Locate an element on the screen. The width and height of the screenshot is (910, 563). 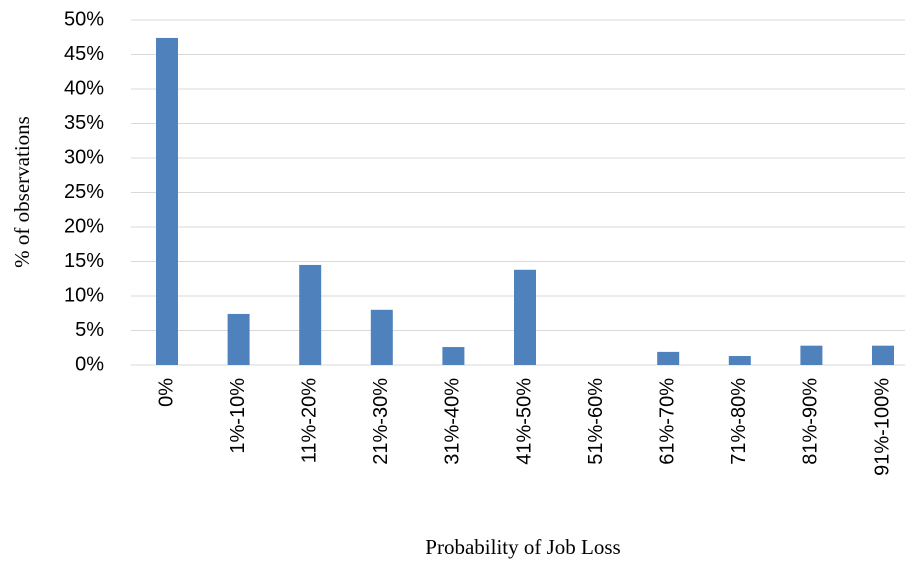
y-axis-title: % of observations is located at coordinates (22, 192).